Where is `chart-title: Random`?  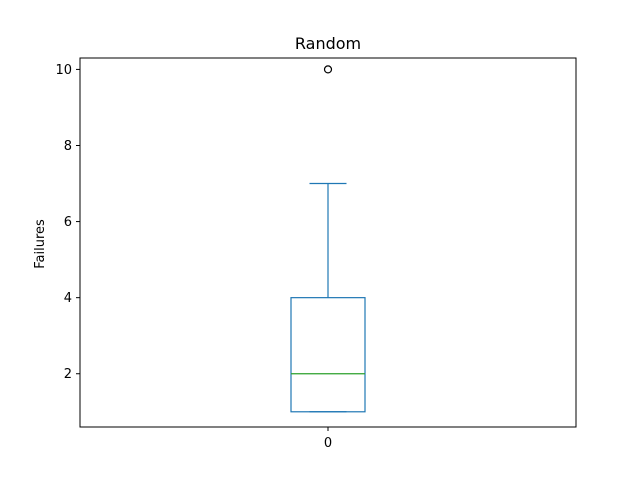 chart-title: Random is located at coordinates (328, 43).